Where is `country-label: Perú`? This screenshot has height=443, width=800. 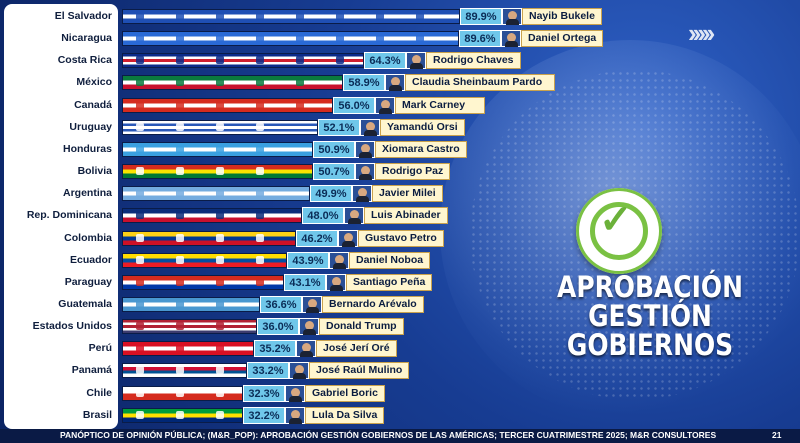 country-label: Perú is located at coordinates (100, 348).